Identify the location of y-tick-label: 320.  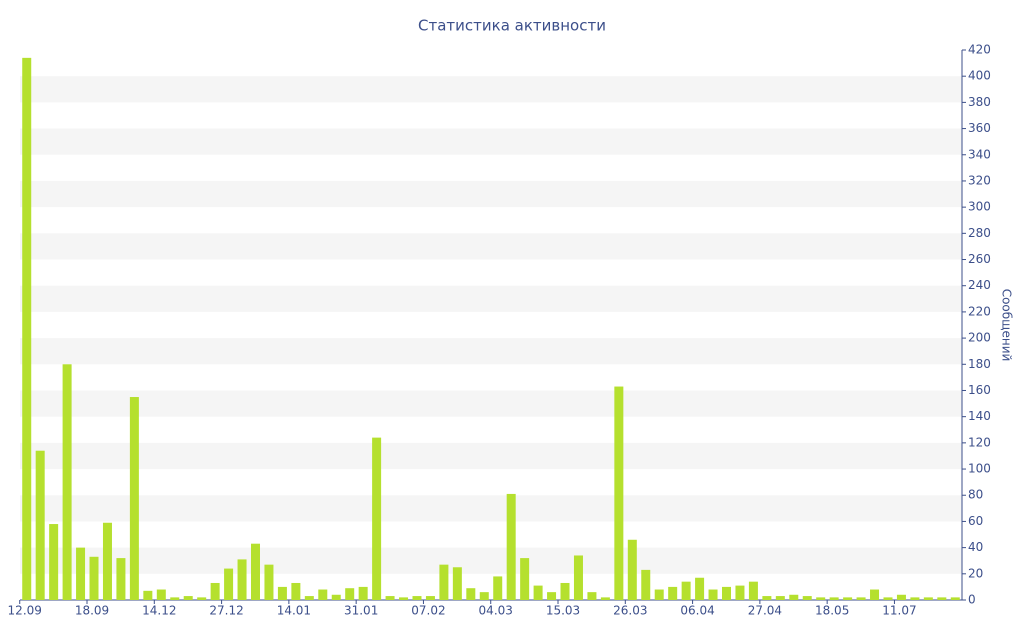
(979, 180).